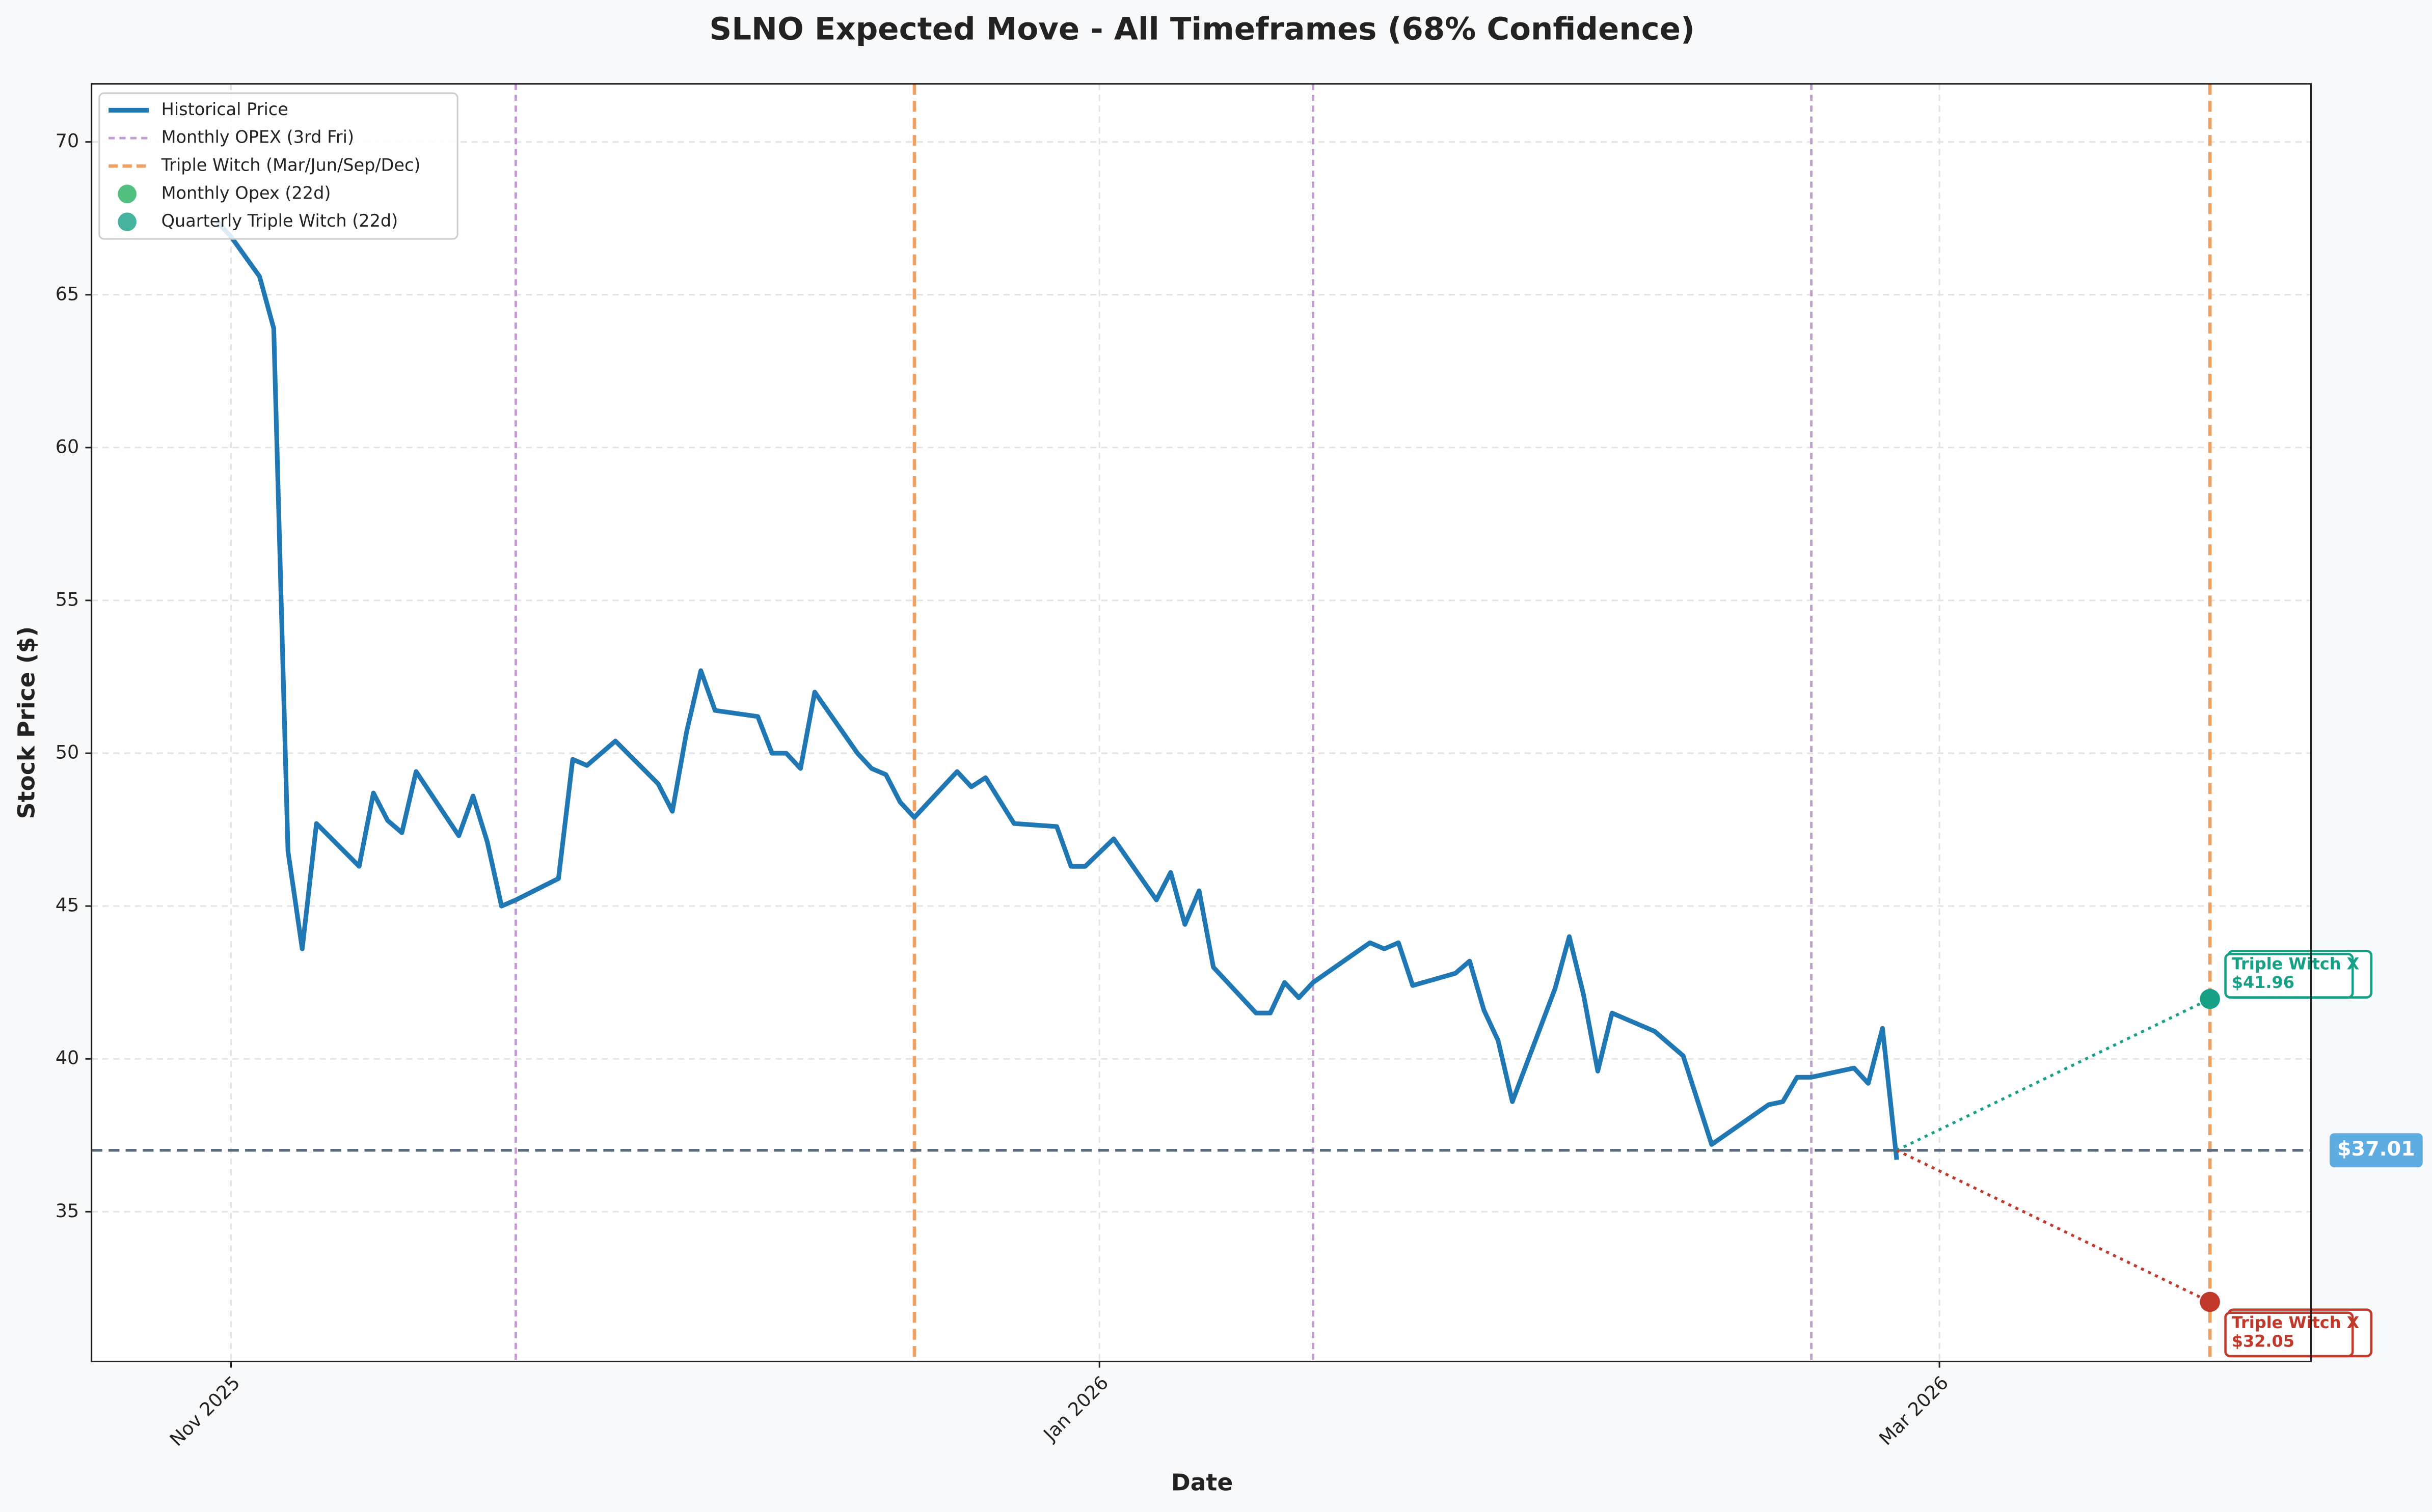  Describe the element at coordinates (67, 294) in the screenshot. I see `y-tick-label: 65` at that location.